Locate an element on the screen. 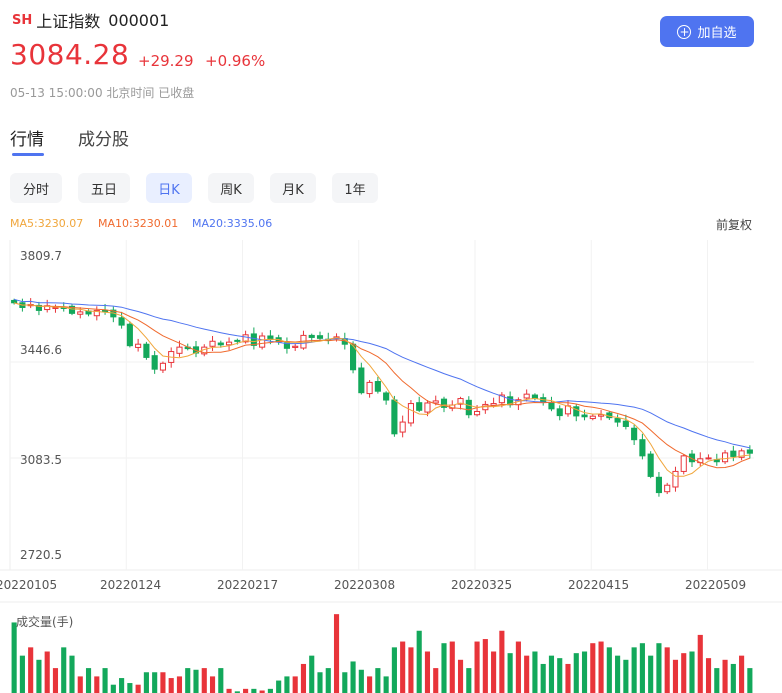 This screenshot has width=782, height=693. period-monthly-button: 月K is located at coordinates (293, 188).